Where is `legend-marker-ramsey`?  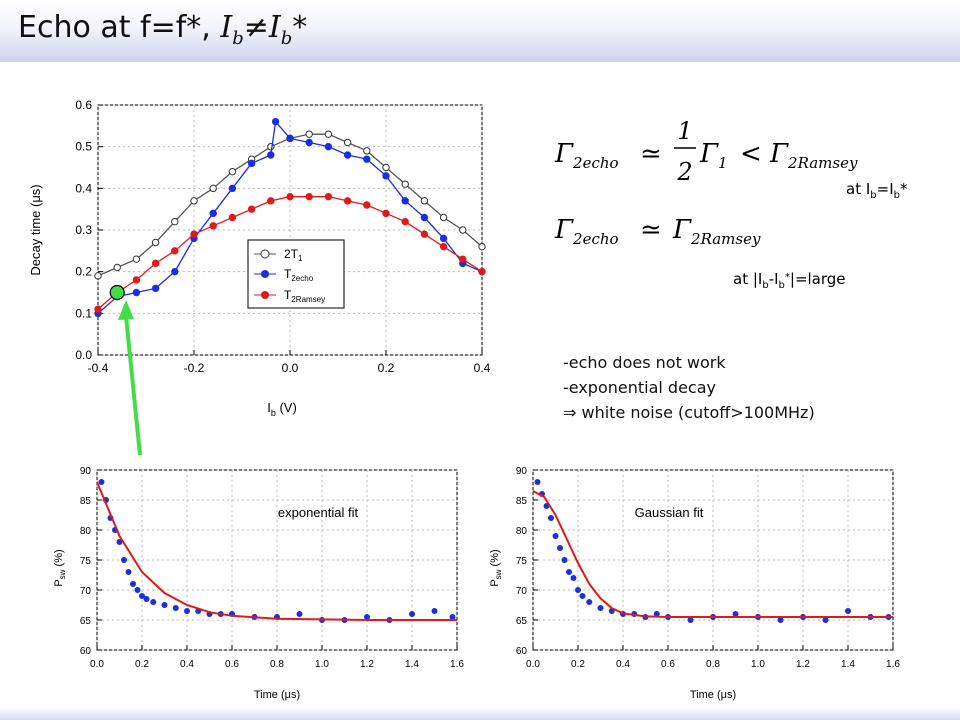
legend-marker-ramsey is located at coordinates (265, 295).